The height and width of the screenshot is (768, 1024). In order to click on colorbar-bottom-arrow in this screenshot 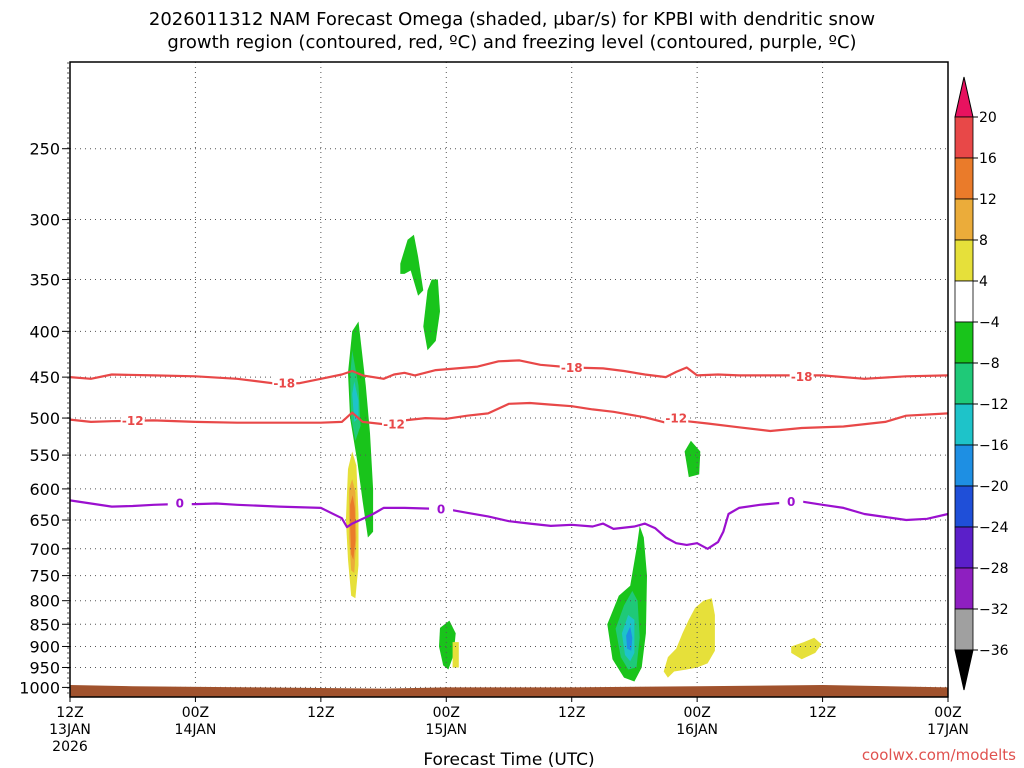, I will do `click(964, 670)`.